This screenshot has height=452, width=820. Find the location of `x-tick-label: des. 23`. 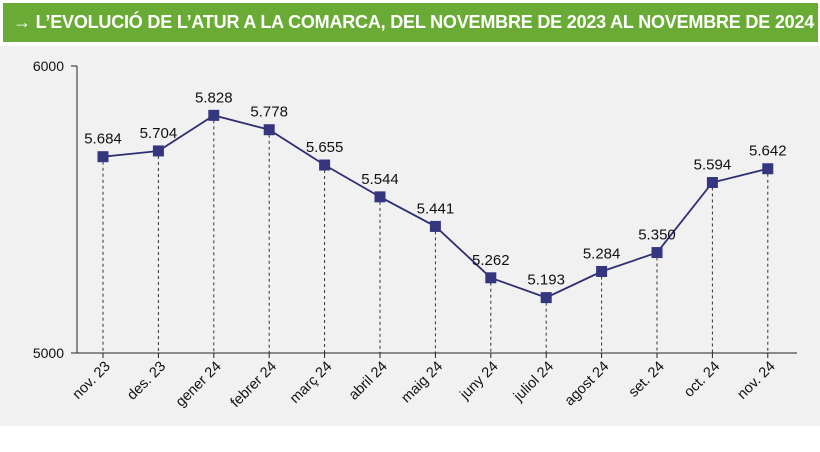

x-tick-label: des. 23 is located at coordinates (146, 381).